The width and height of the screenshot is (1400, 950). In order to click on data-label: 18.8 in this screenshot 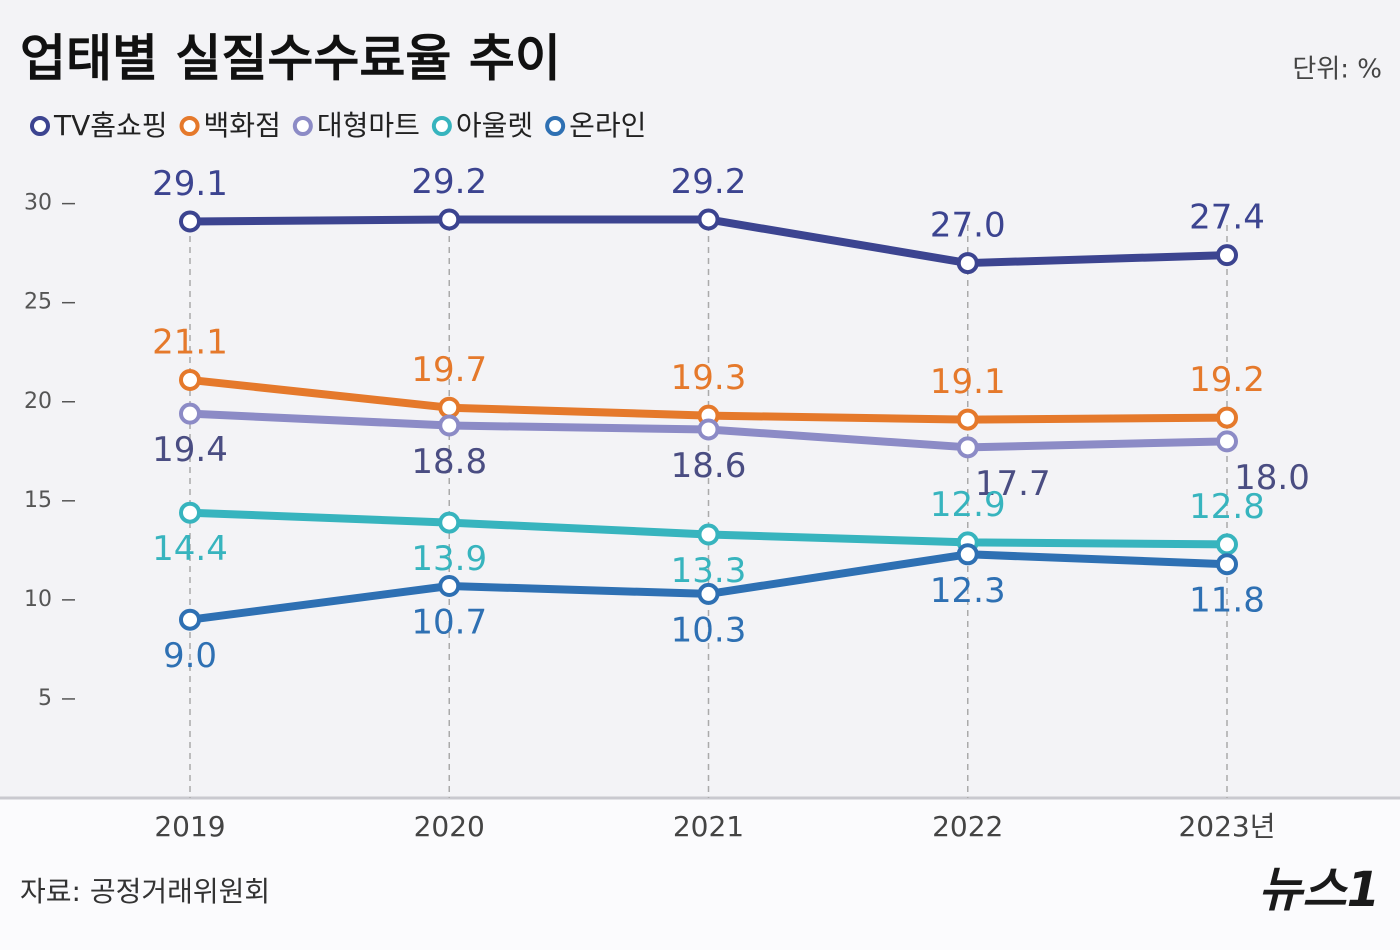, I will do `click(449, 462)`.